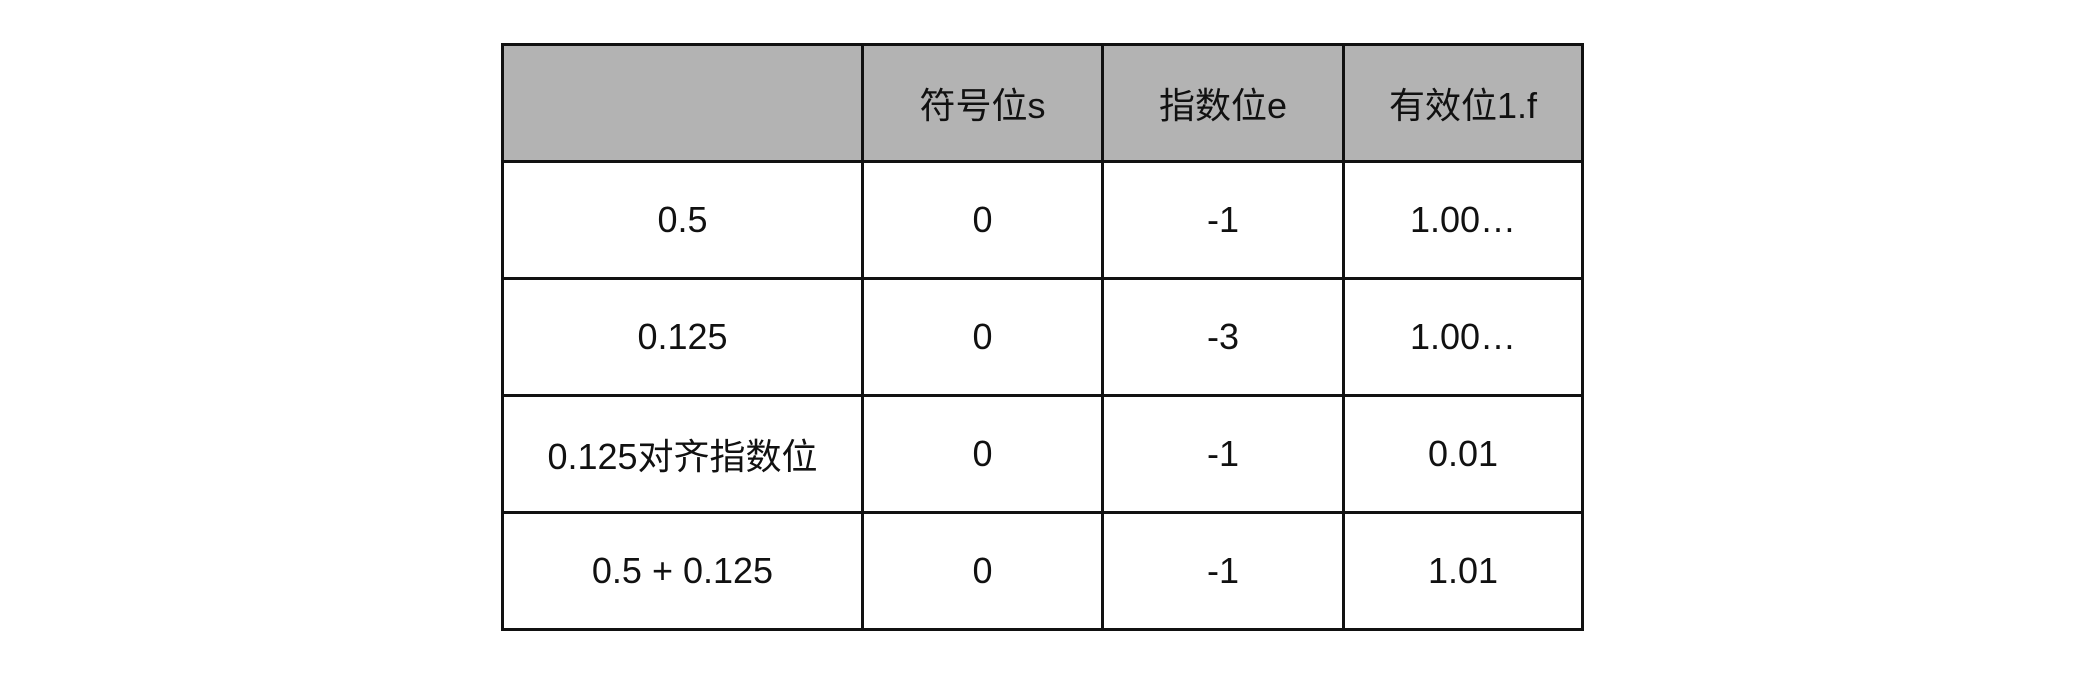 This screenshot has height=698, width=2083. I want to click on table-row: 0.5 + 0.125 0 -1 1.01, so click(1042, 571).